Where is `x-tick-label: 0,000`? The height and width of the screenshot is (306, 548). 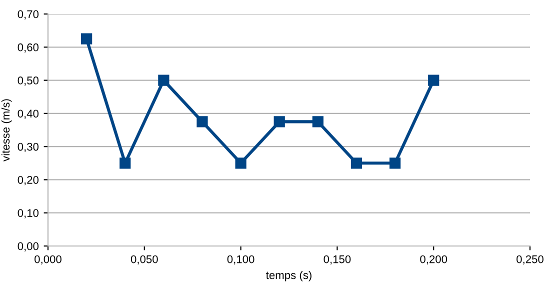
x-tick-label: 0,000 is located at coordinates (48, 259).